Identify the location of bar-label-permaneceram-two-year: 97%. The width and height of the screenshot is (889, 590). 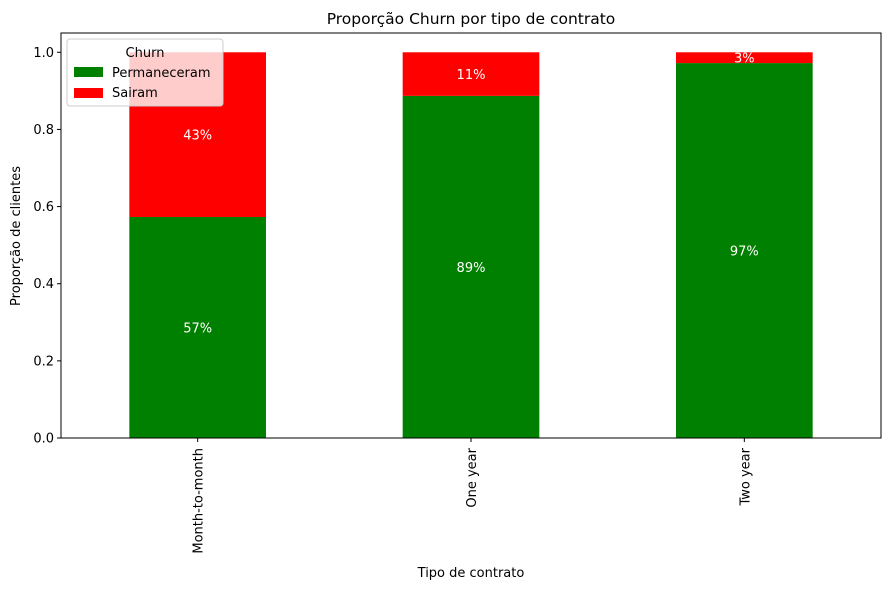
(744, 252).